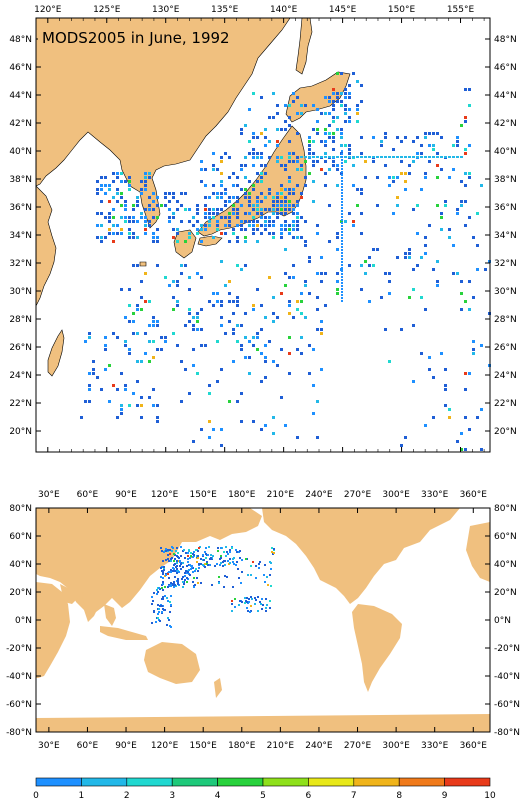 The width and height of the screenshot is (529, 808). I want to click on greenland, so click(425, 519).